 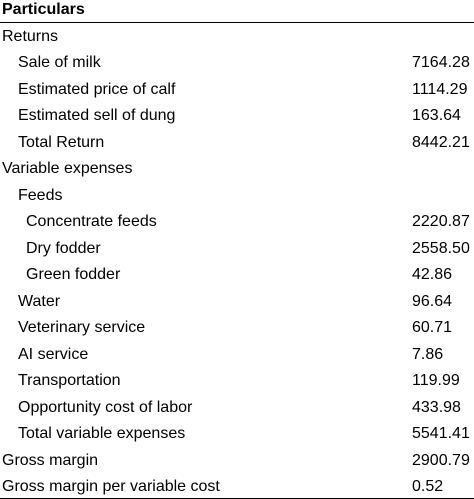 What do you see at coordinates (91, 222) in the screenshot?
I see `row-label: Concentrate feeds` at bounding box center [91, 222].